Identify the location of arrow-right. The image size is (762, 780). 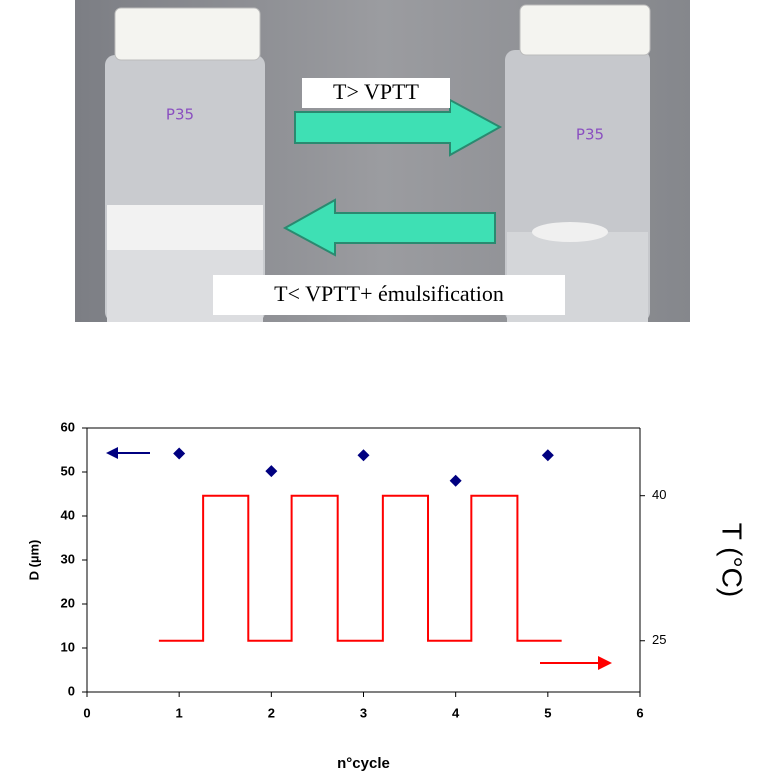
(398, 127).